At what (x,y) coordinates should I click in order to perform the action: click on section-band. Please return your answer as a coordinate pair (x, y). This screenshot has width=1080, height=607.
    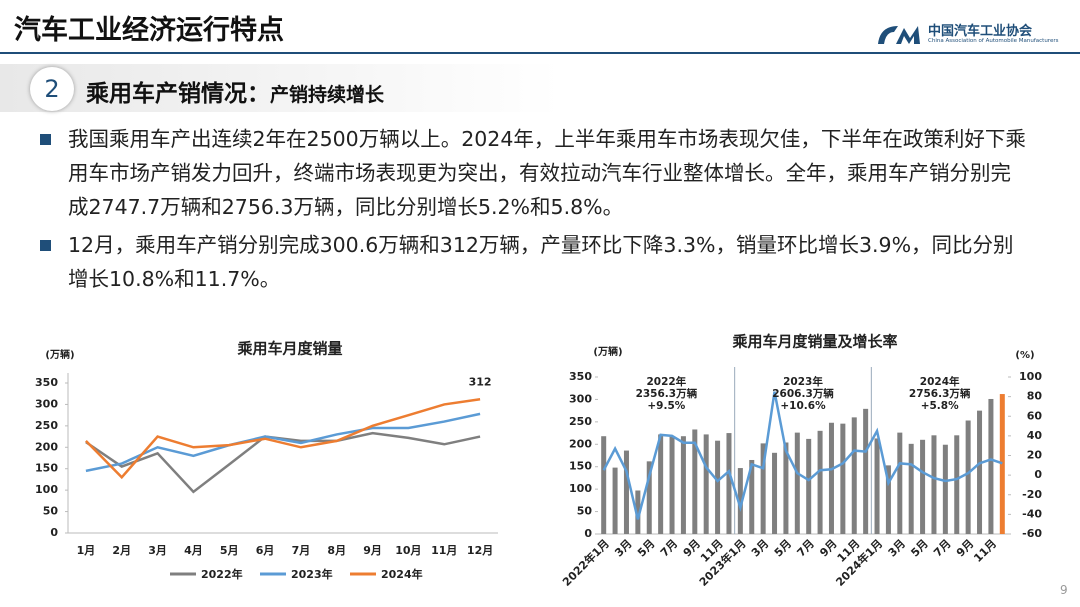
    Looking at the image, I should click on (280, 88).